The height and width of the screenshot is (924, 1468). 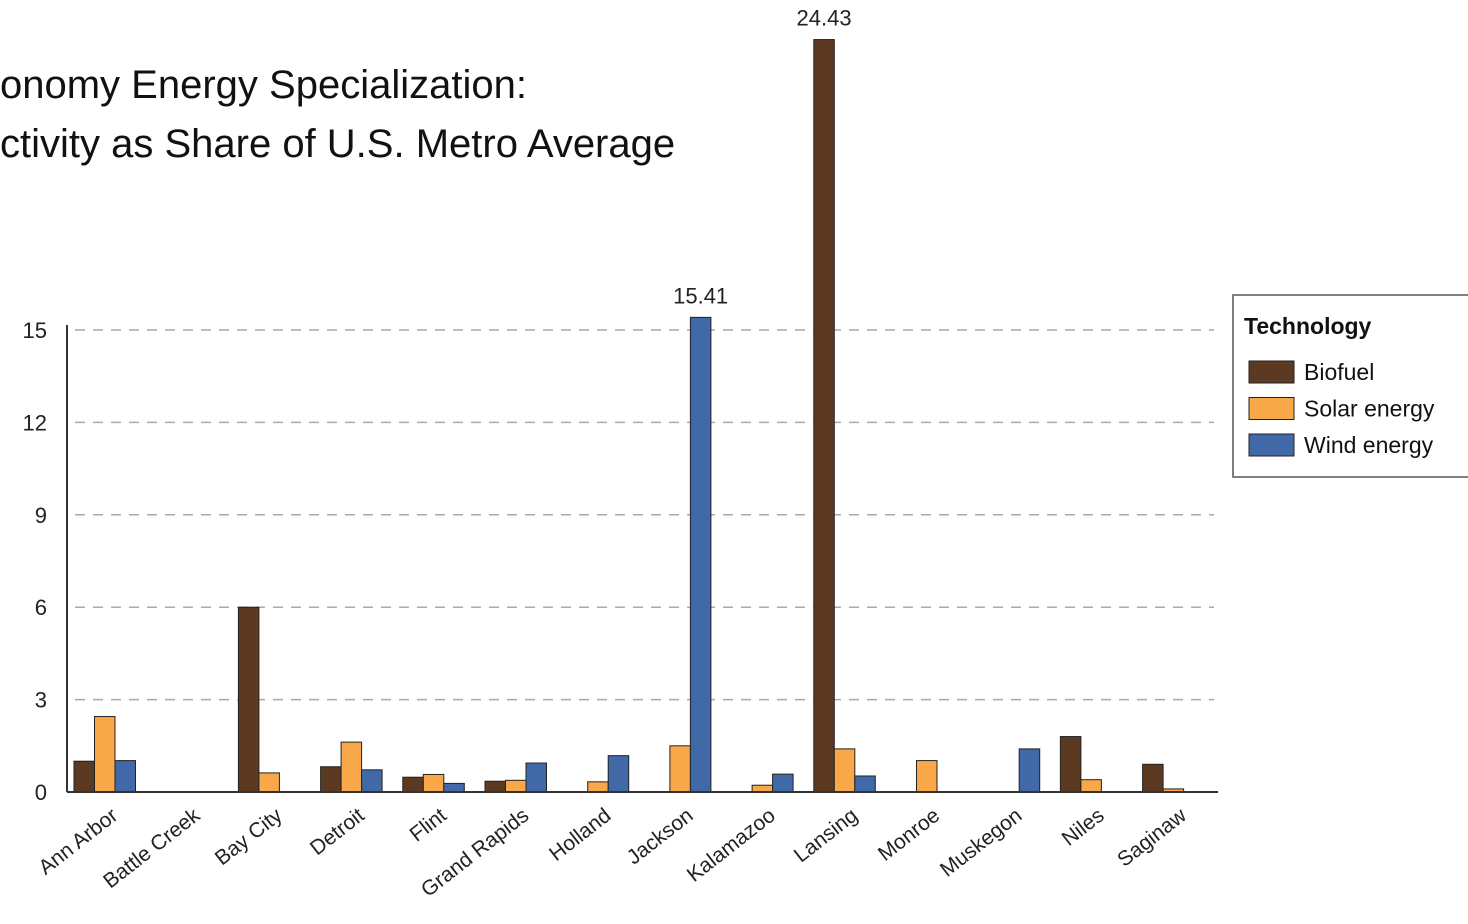 What do you see at coordinates (700, 554) in the screenshot?
I see `bar-wind-energy-jackson` at bounding box center [700, 554].